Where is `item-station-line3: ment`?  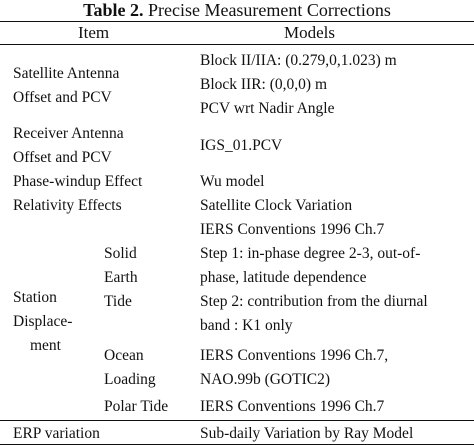
item-station-line3: ment is located at coordinates (45, 345).